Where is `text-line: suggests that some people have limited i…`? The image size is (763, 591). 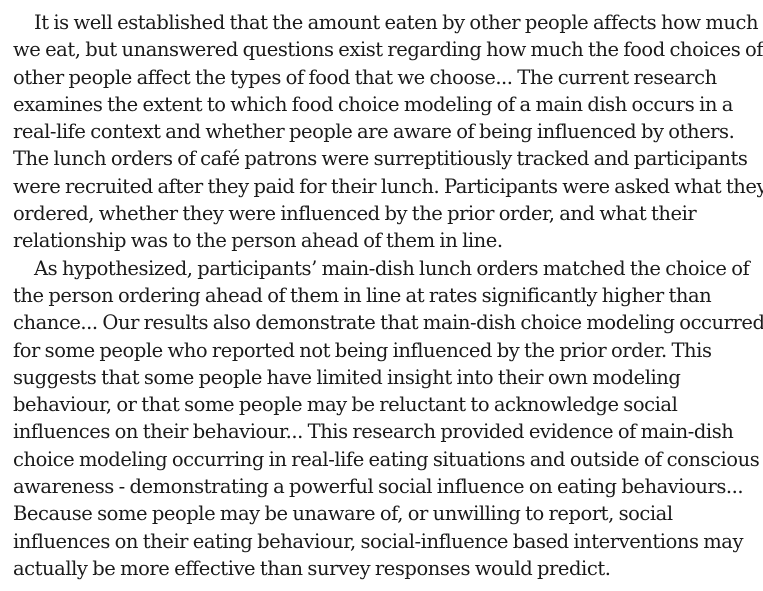 text-line: suggests that some people have limited i… is located at coordinates (347, 377).